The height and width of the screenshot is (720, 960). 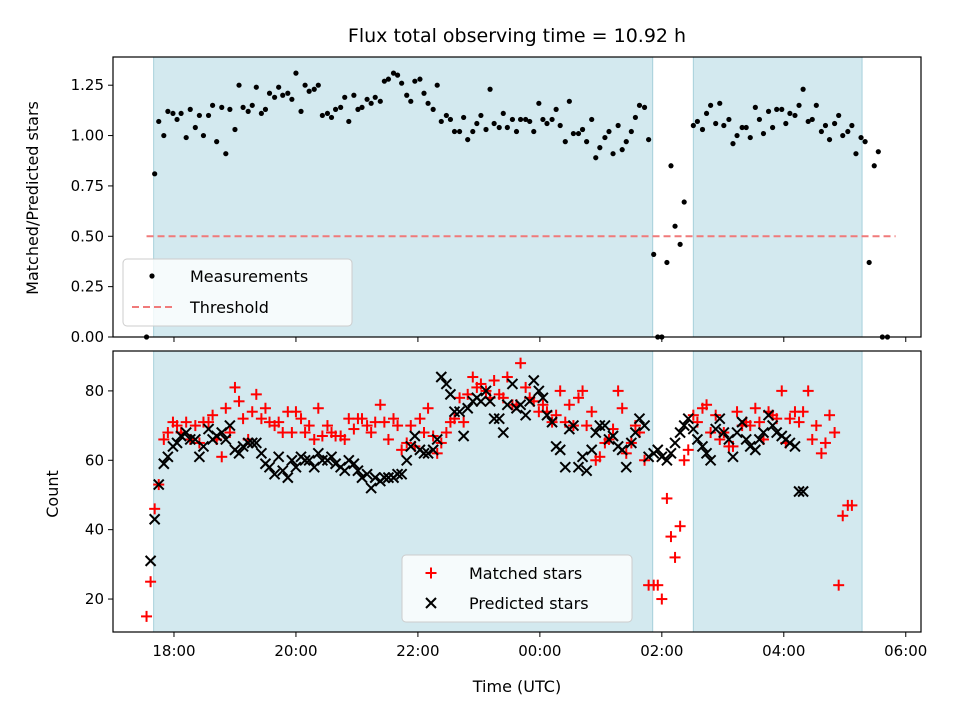 What do you see at coordinates (529, 603) in the screenshot?
I see `legend-predicted-label: Predicted stars` at bounding box center [529, 603].